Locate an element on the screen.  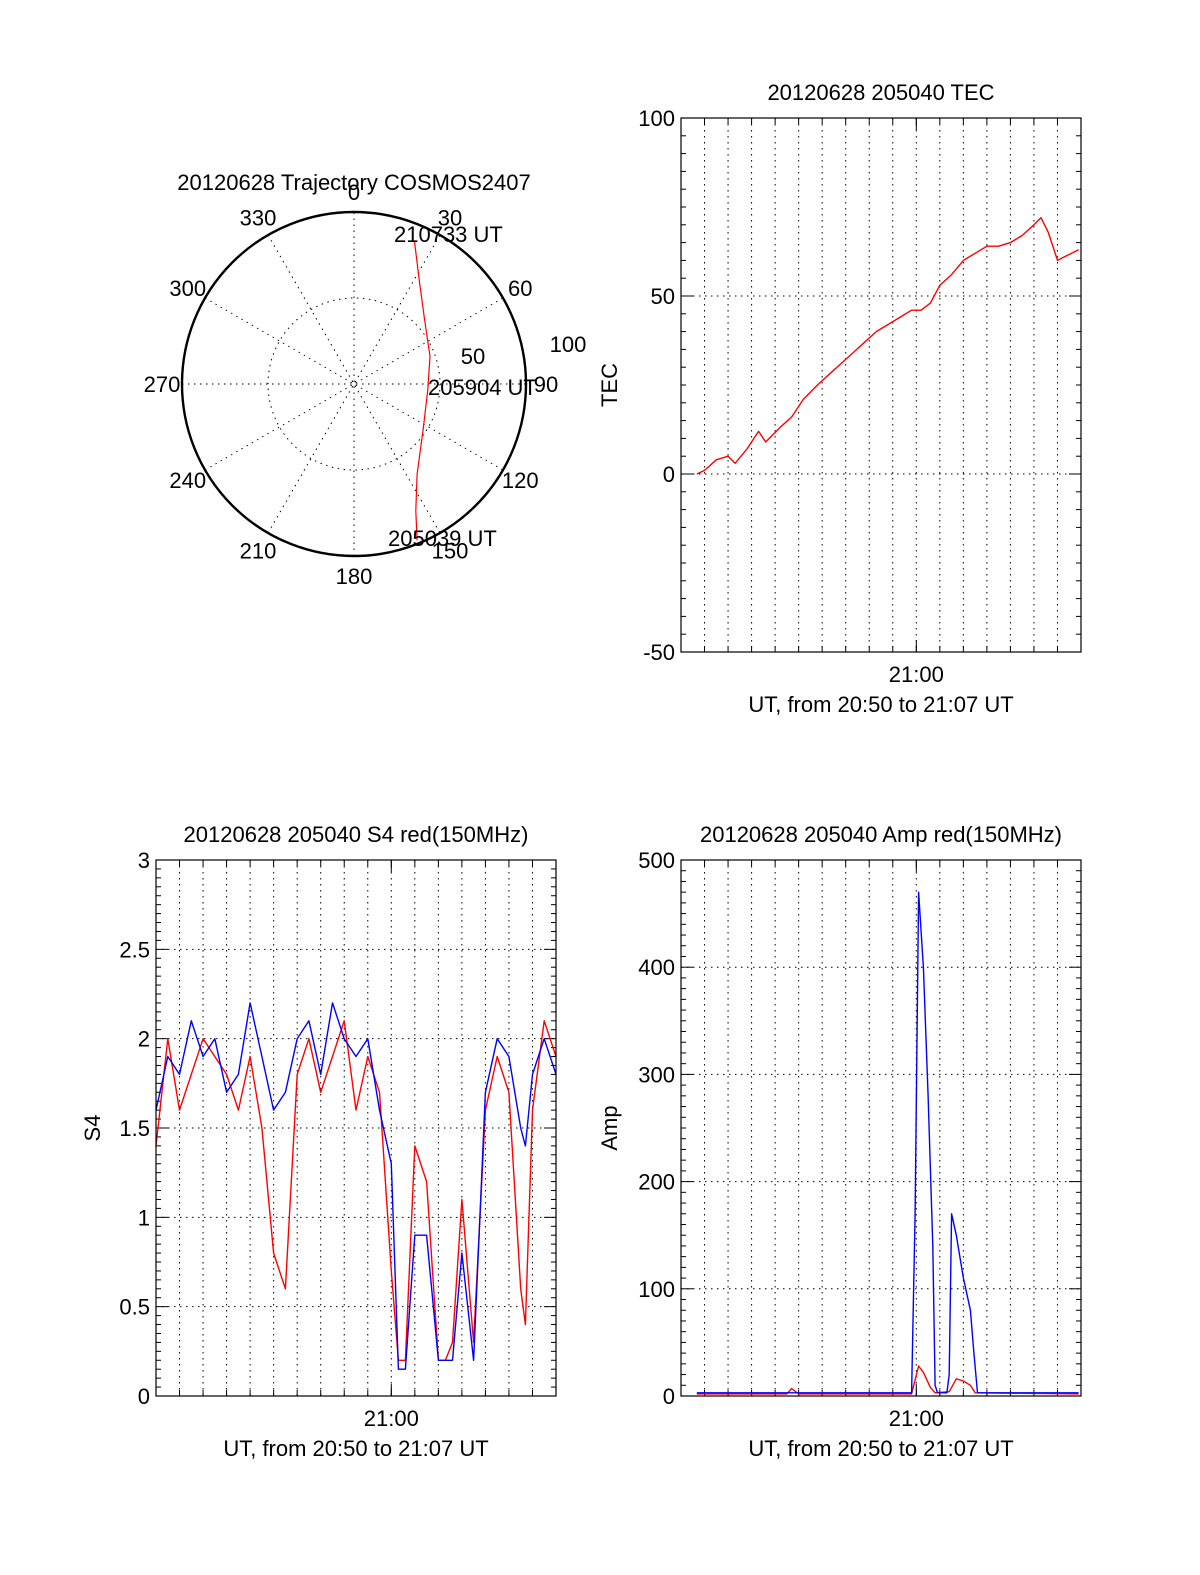
y-axis-label: Amp is located at coordinates (609, 1127).